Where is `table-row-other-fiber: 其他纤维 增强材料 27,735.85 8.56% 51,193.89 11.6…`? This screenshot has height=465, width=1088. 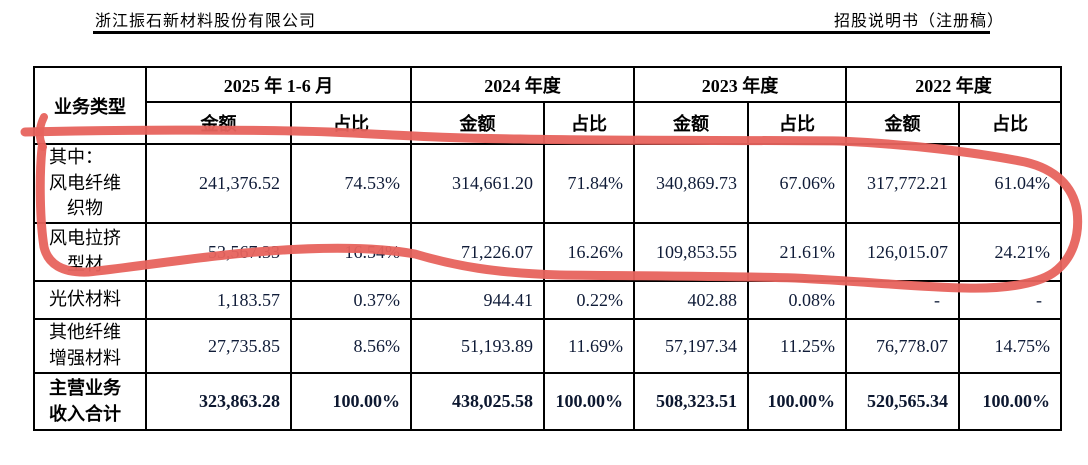 table-row-other-fiber: 其他纤维 增强材料 27,735.85 8.56% 51,193.89 11.6… is located at coordinates (547, 346).